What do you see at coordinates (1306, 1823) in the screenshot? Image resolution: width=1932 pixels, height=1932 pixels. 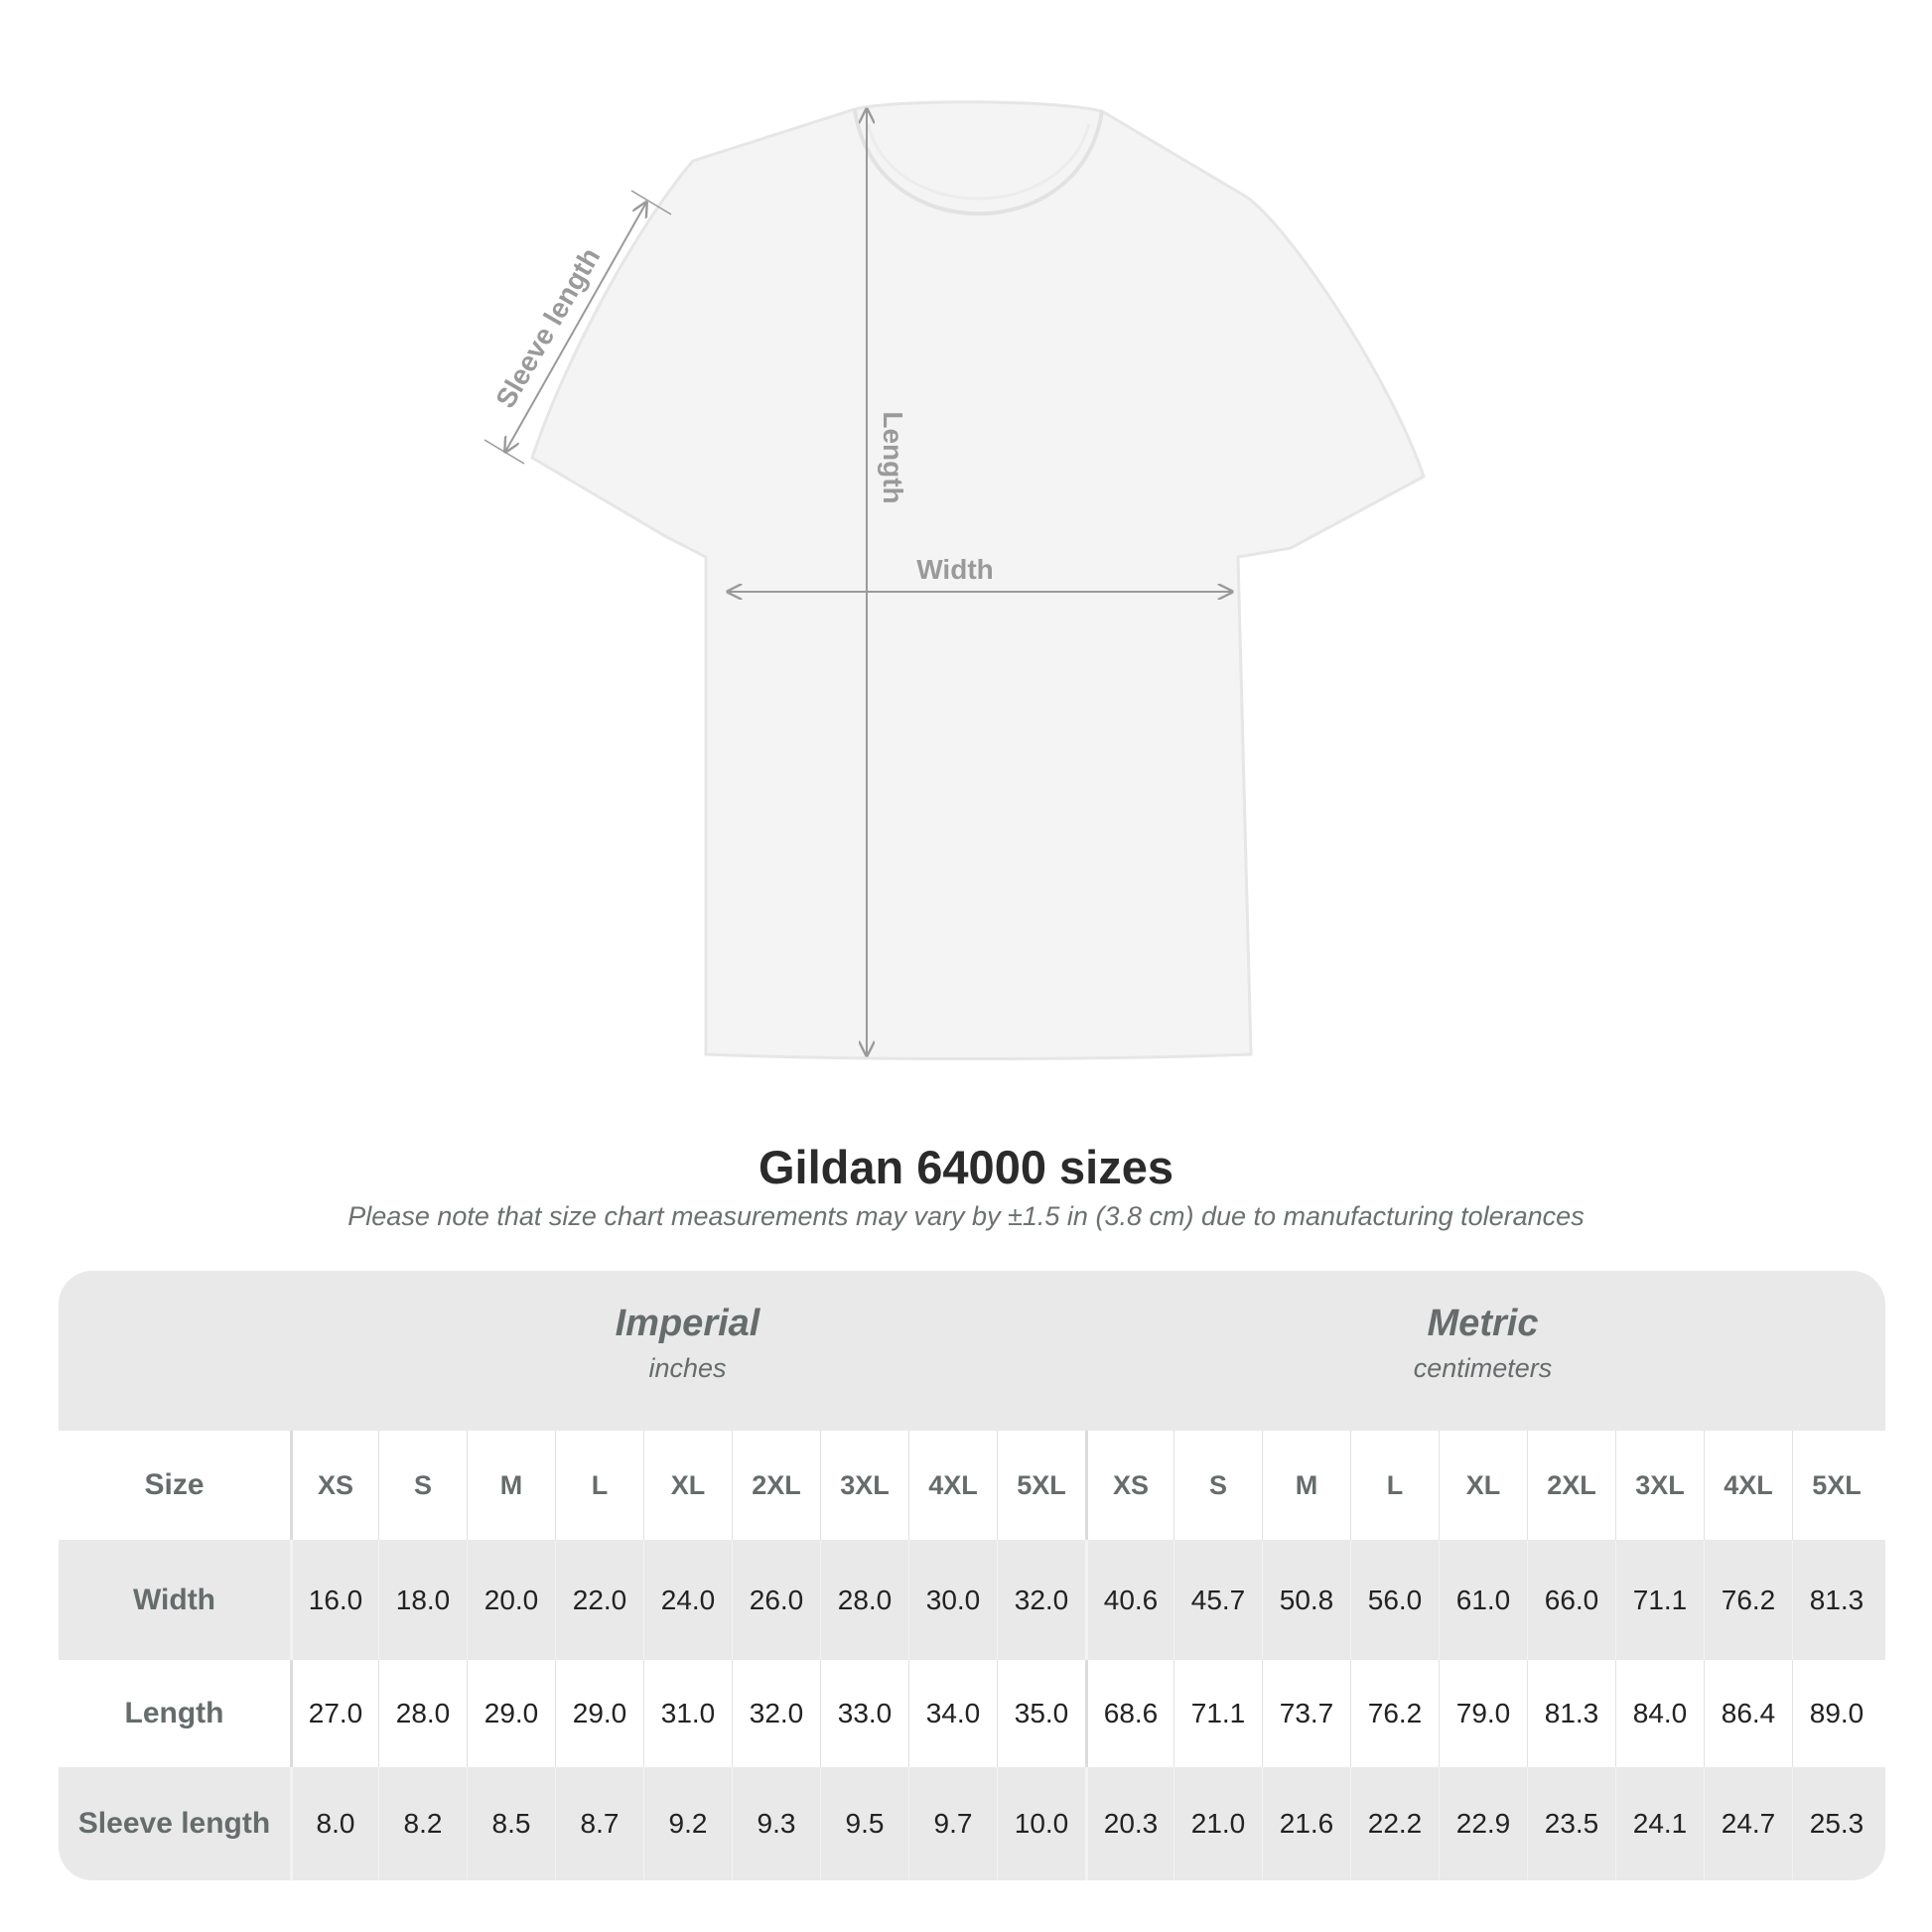 I see `metric-value-cell: 21.6` at bounding box center [1306, 1823].